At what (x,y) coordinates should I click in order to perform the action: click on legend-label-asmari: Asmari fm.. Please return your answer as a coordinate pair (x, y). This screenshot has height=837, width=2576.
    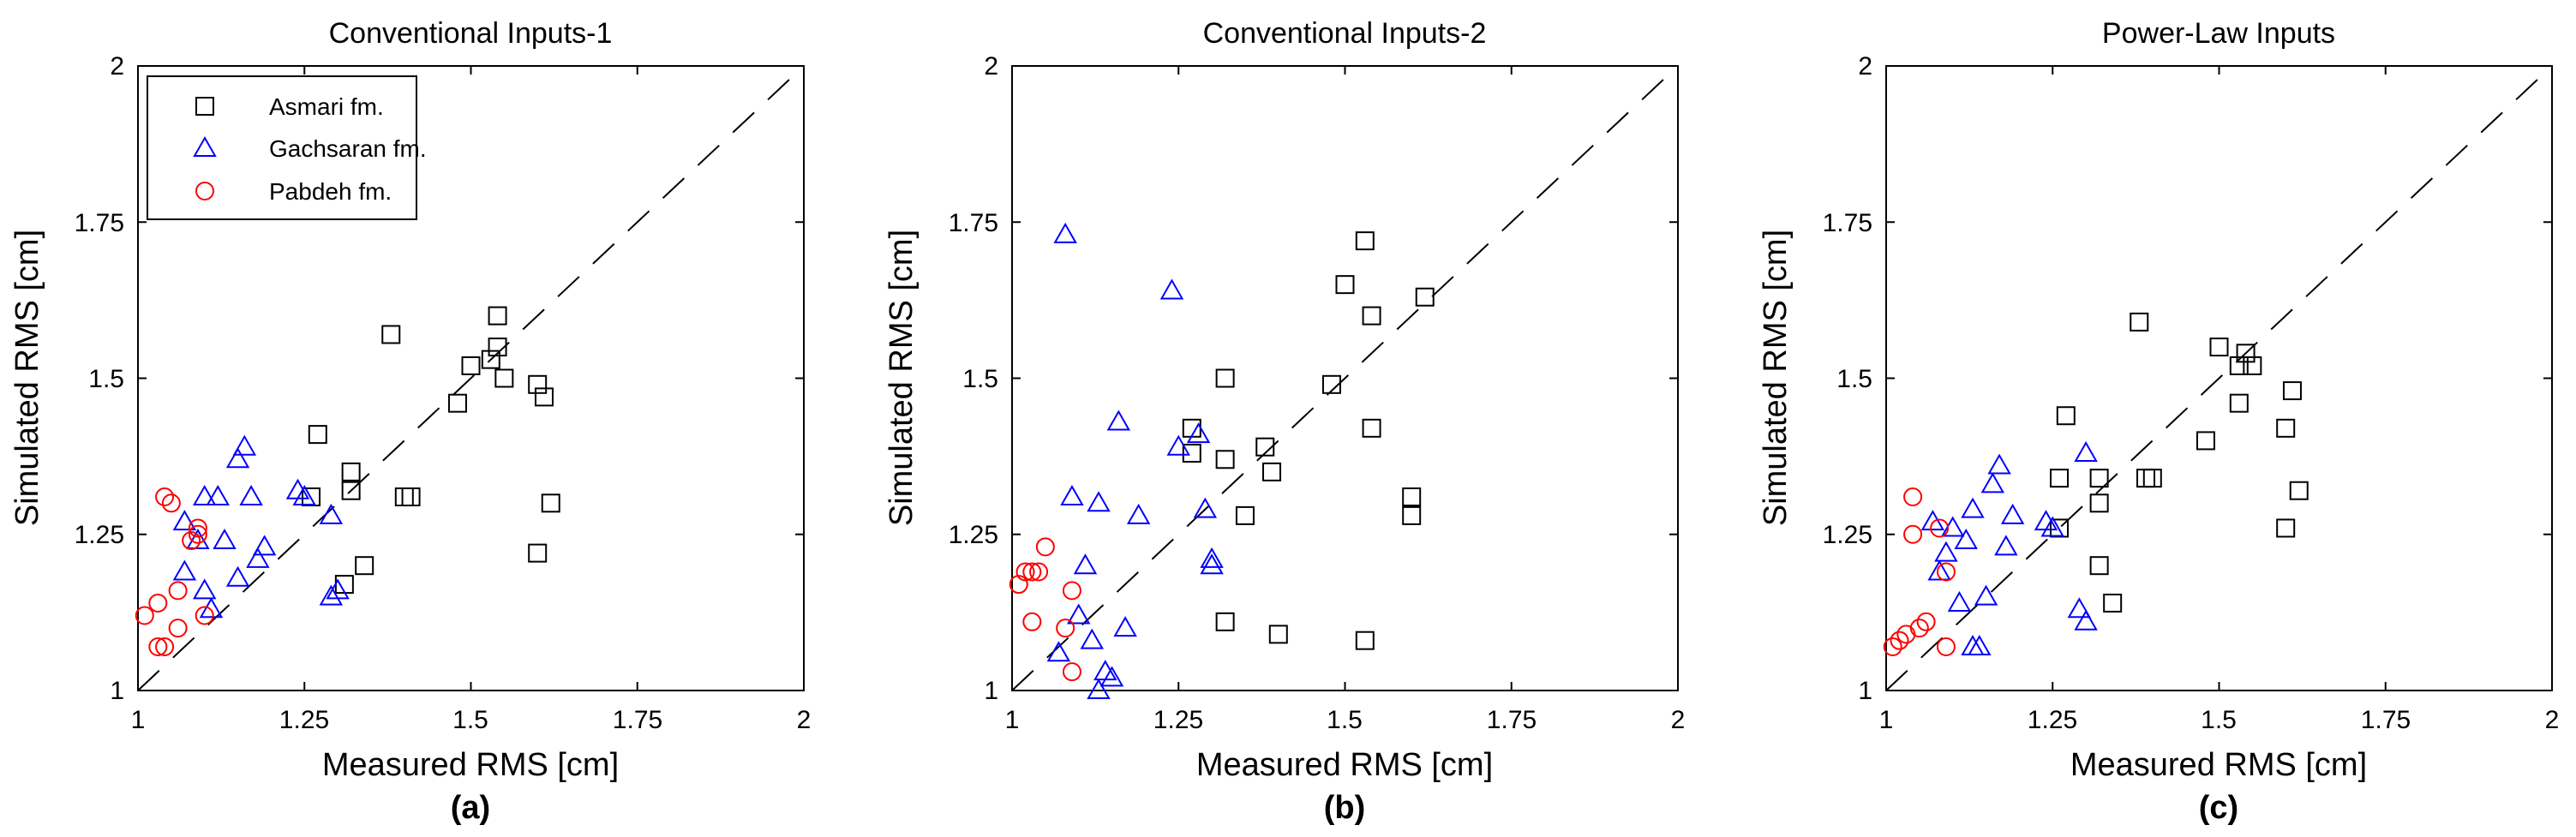
    Looking at the image, I should click on (326, 107).